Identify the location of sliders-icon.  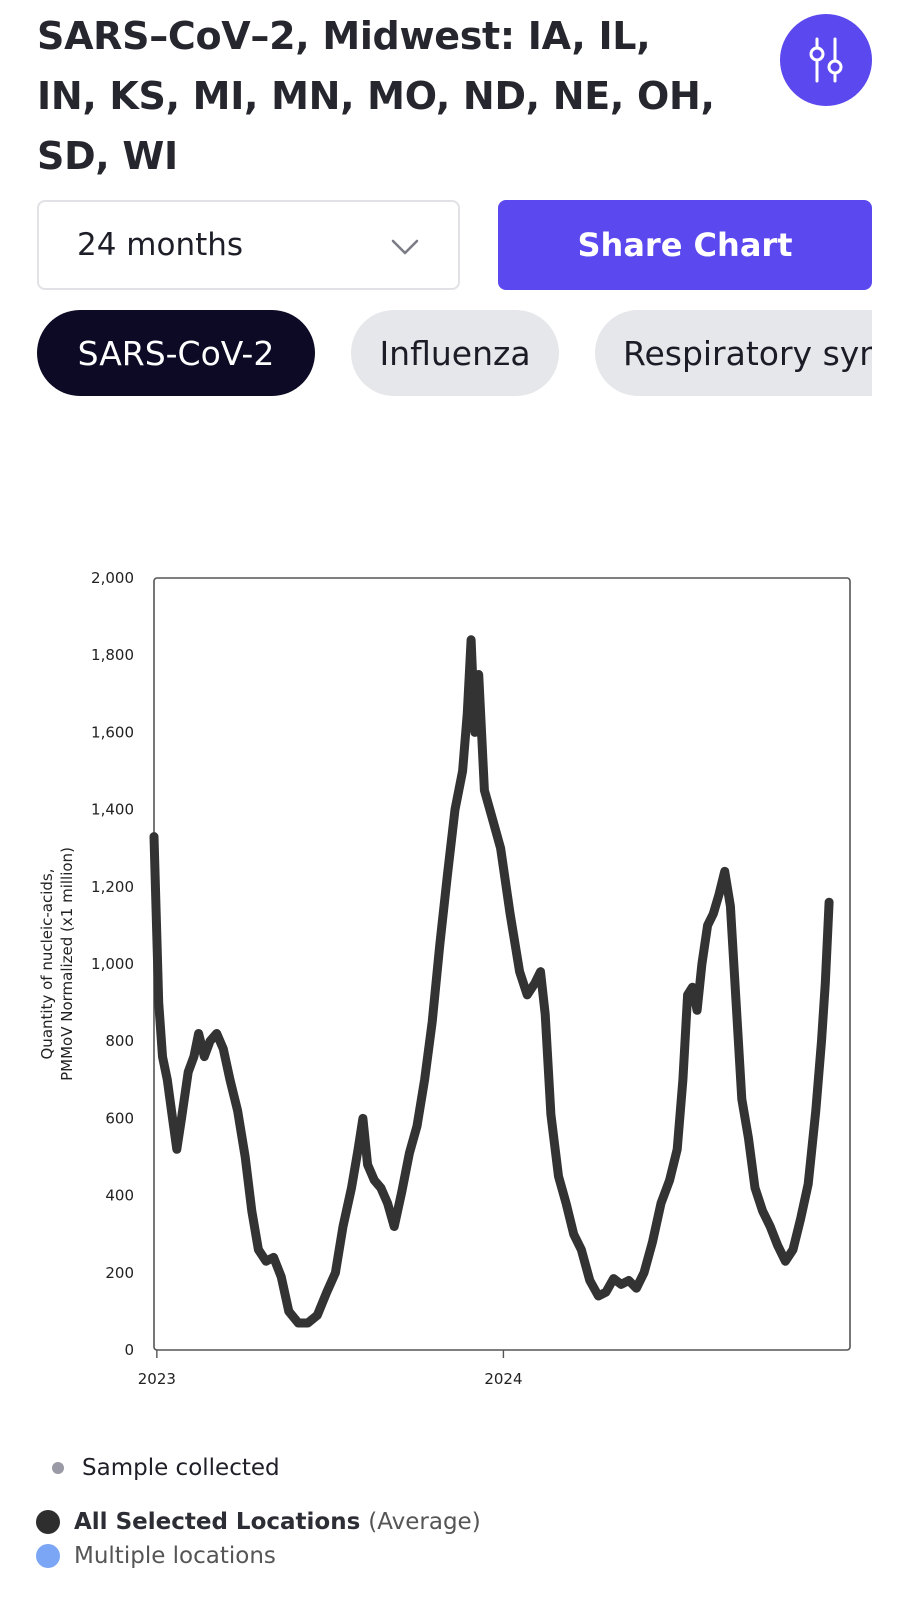
(826, 60).